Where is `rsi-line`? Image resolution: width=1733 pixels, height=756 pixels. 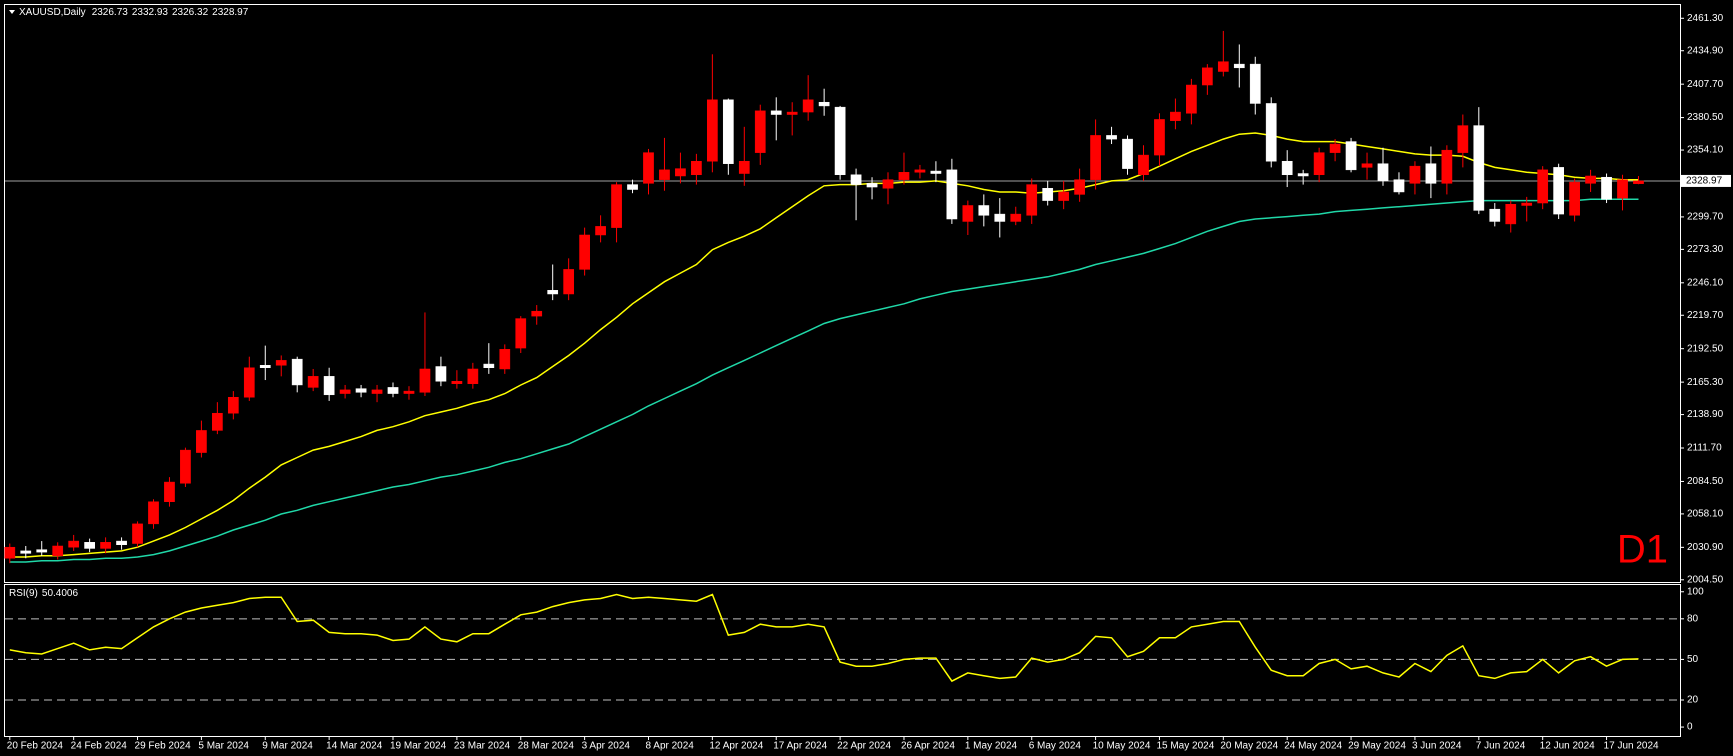 rsi-line is located at coordinates (824, 638).